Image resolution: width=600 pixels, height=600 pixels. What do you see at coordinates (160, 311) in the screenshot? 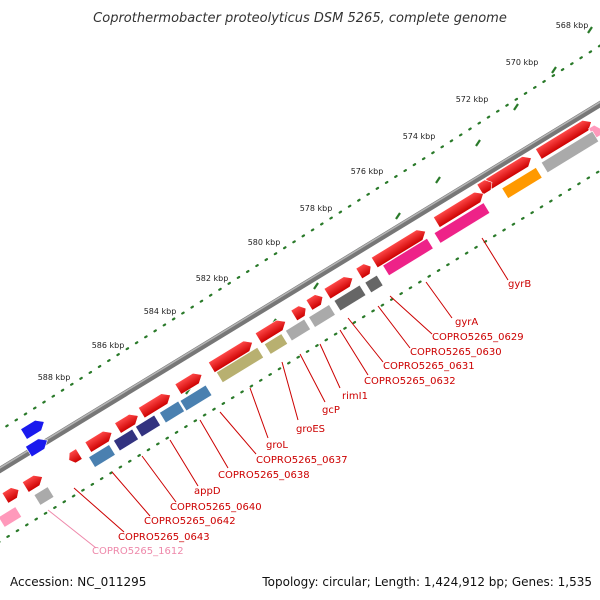
I see `kbp-label: 584 kbp` at bounding box center [160, 311].